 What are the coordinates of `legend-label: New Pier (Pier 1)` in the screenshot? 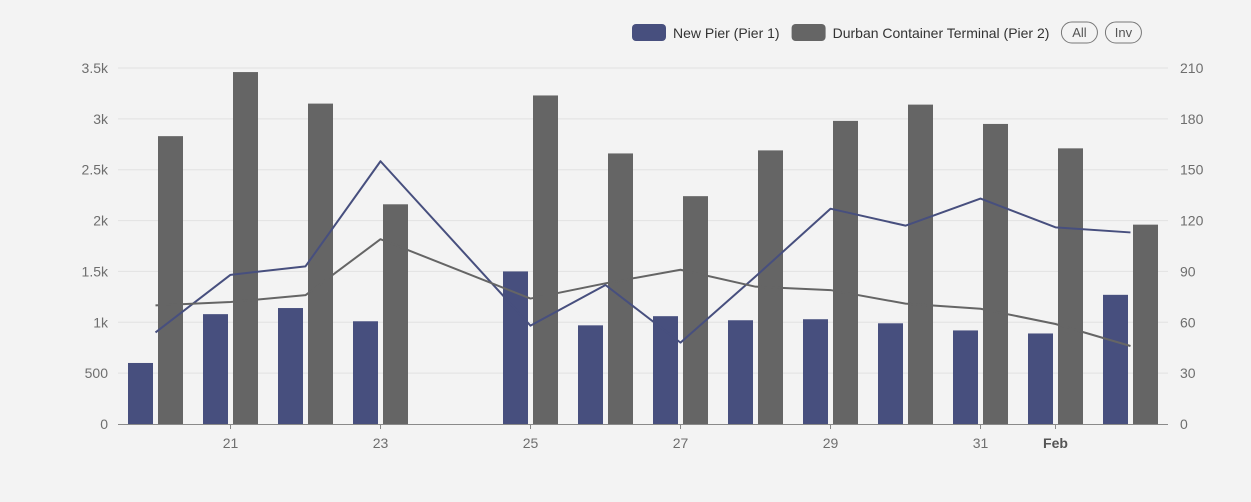 It's located at (726, 33).